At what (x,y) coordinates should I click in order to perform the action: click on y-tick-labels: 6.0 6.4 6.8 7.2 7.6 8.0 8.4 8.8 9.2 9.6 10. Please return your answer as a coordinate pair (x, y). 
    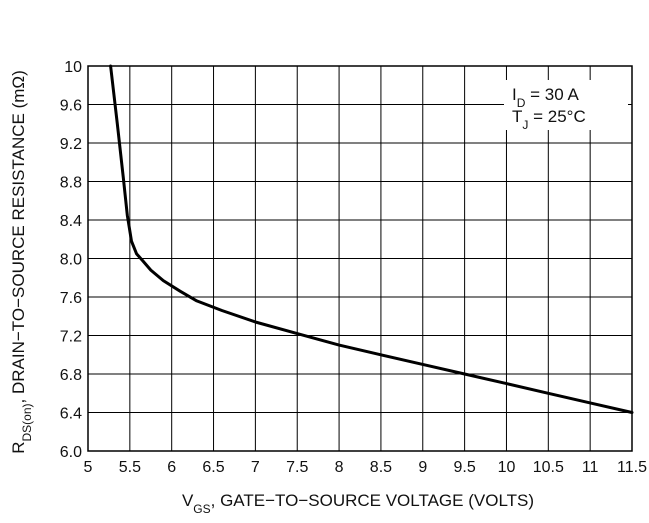
    Looking at the image, I should click on (71, 260).